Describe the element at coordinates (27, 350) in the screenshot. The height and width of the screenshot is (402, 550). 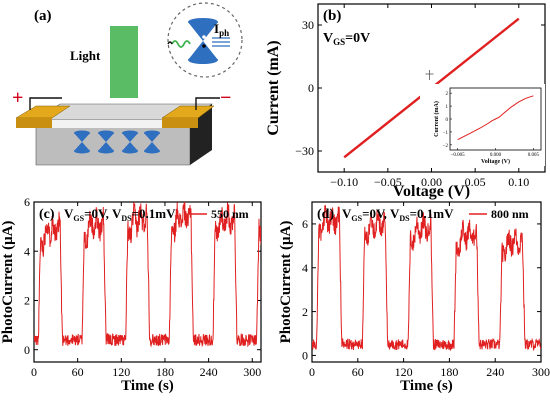
I see `c-y-tick-label-0: 0` at that location.